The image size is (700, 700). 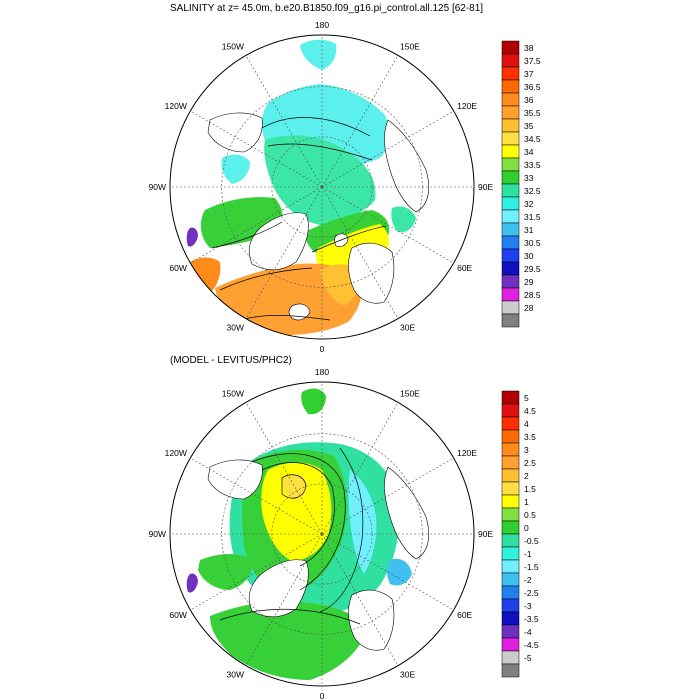 What do you see at coordinates (526, 502) in the screenshot?
I see `colorbar-label: 1` at bounding box center [526, 502].